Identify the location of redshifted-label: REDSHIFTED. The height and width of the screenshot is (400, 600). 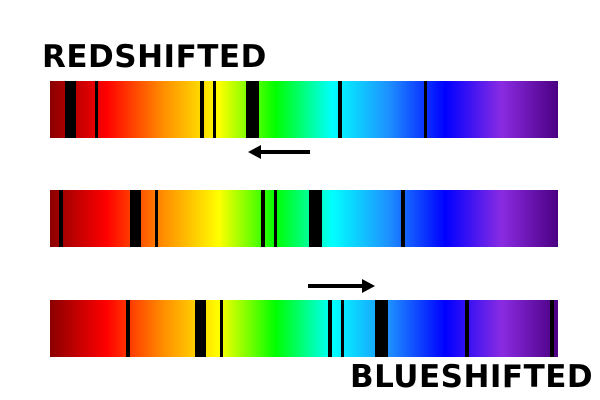
(154, 57).